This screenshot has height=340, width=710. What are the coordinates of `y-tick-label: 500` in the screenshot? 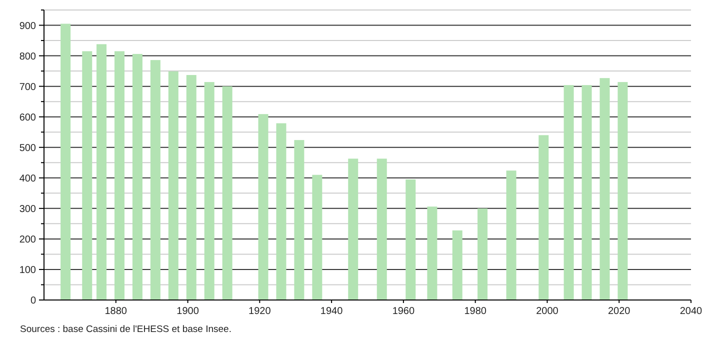 It's located at (27, 148).